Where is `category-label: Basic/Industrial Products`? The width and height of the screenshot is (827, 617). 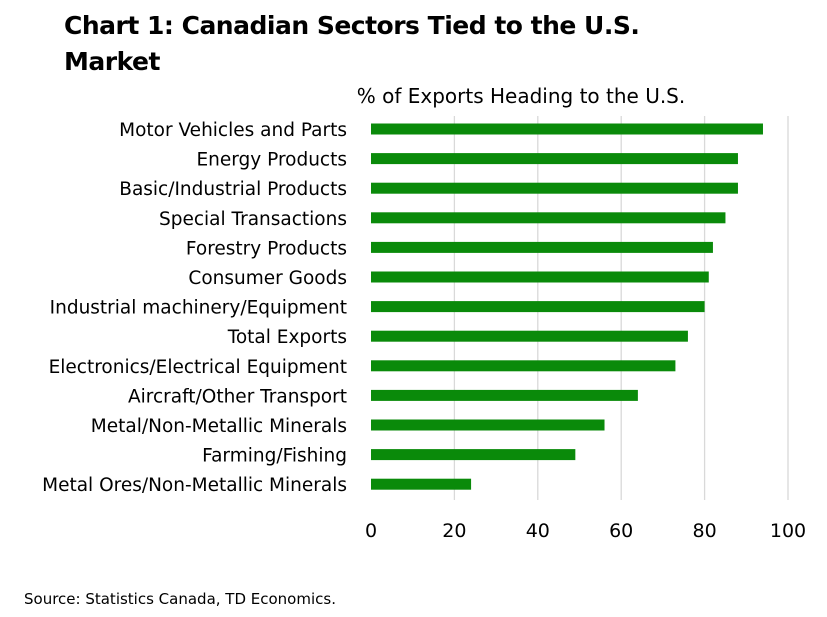 category-label: Basic/Industrial Products is located at coordinates (233, 189).